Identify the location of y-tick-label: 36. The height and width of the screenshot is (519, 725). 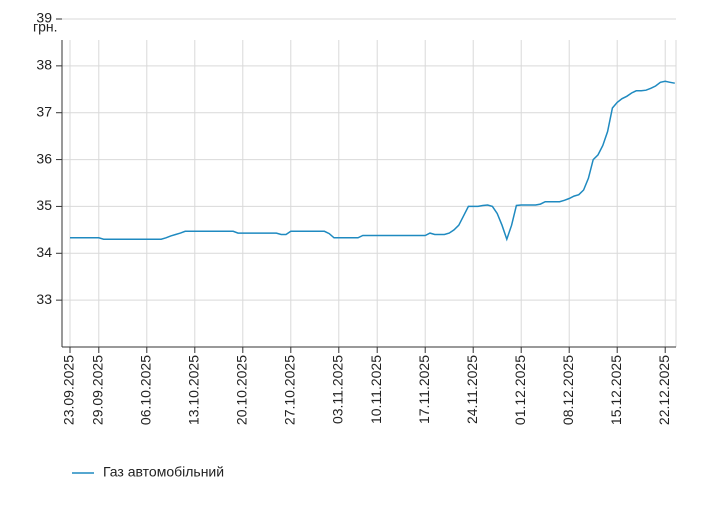
(44, 158).